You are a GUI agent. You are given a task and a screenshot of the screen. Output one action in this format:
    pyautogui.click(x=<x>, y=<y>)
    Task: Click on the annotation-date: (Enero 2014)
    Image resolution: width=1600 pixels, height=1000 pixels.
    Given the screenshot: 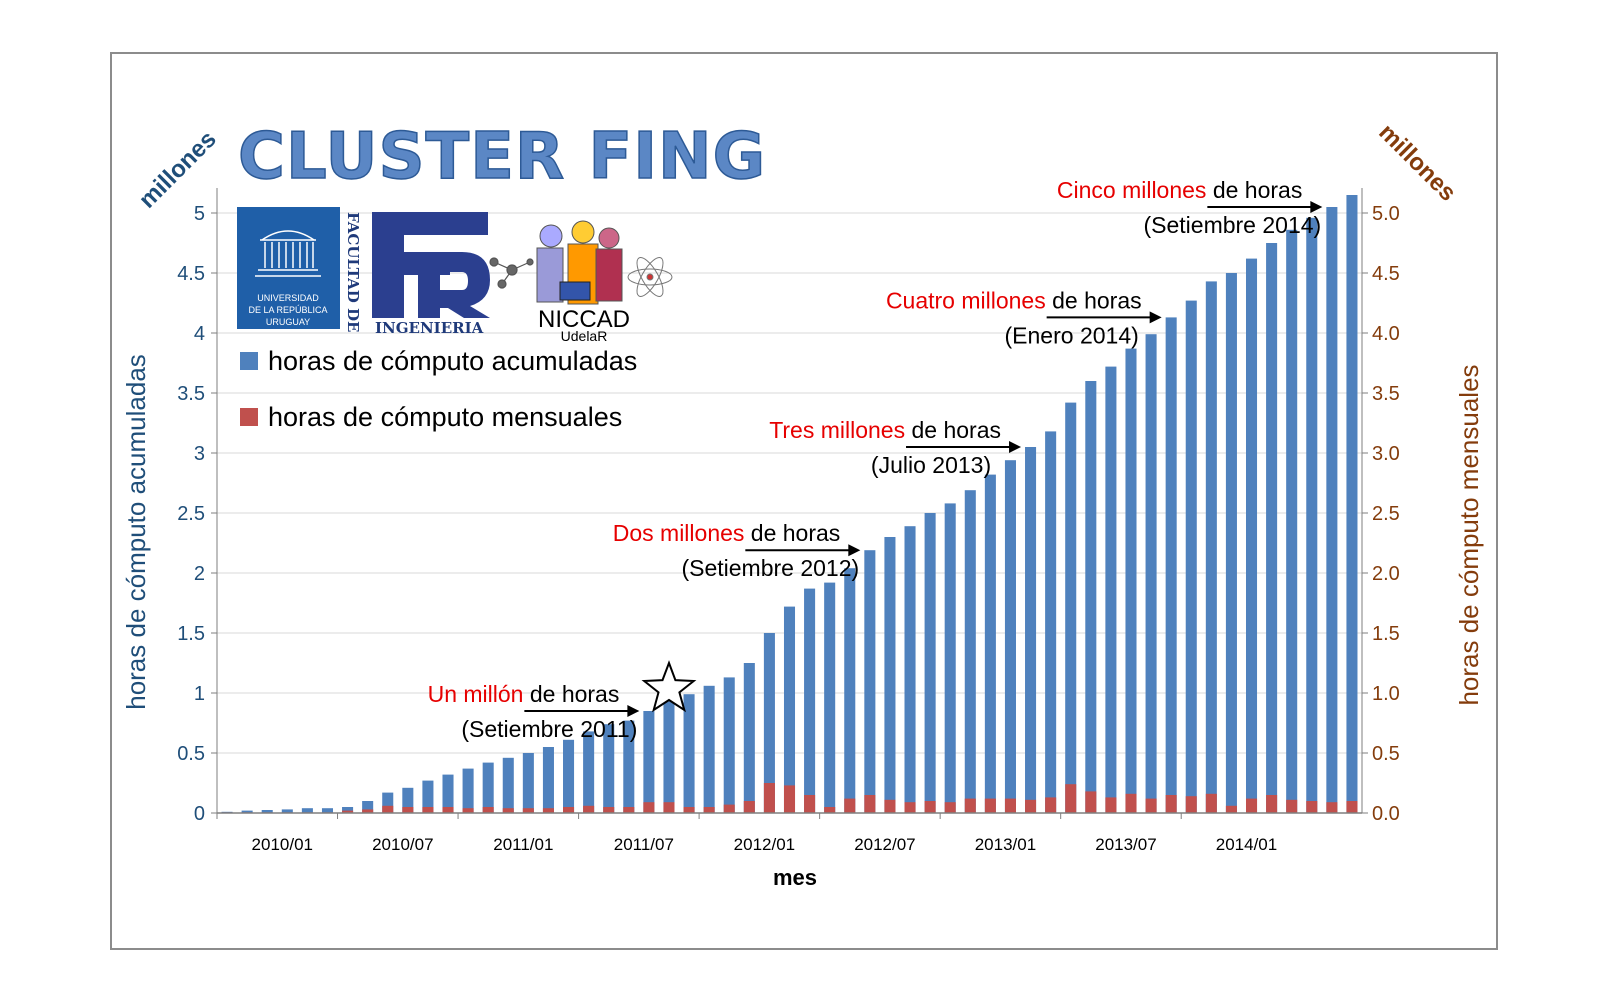 What is the action you would take?
    pyautogui.click(x=1072, y=335)
    